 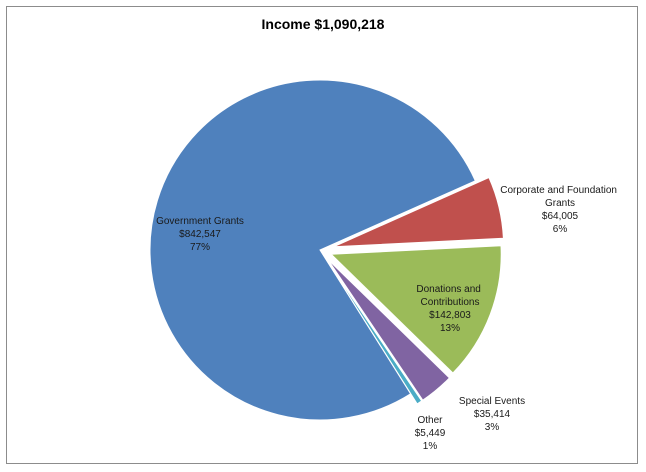 What do you see at coordinates (560, 197) in the screenshot?
I see `label-corporate-grants-name: Corporate and Foundation Grants` at bounding box center [560, 197].